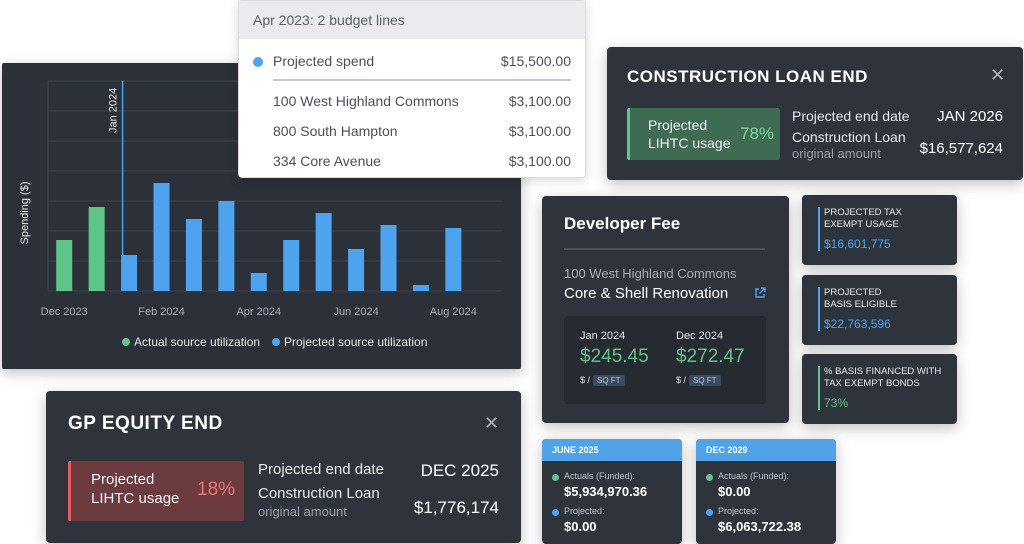 This screenshot has height=544, width=1024. Describe the element at coordinates (703, 134) in the screenshot. I see `lihtc-usage-box: Projected LIHTC usage 78%` at that location.